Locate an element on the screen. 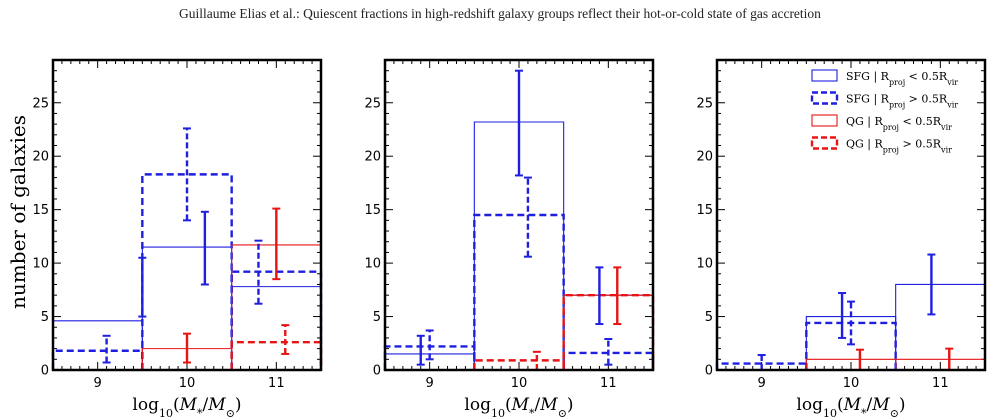 The height and width of the screenshot is (419, 1000). legend-label: QG | Rproj > 0.5Rvir is located at coordinates (899, 146).